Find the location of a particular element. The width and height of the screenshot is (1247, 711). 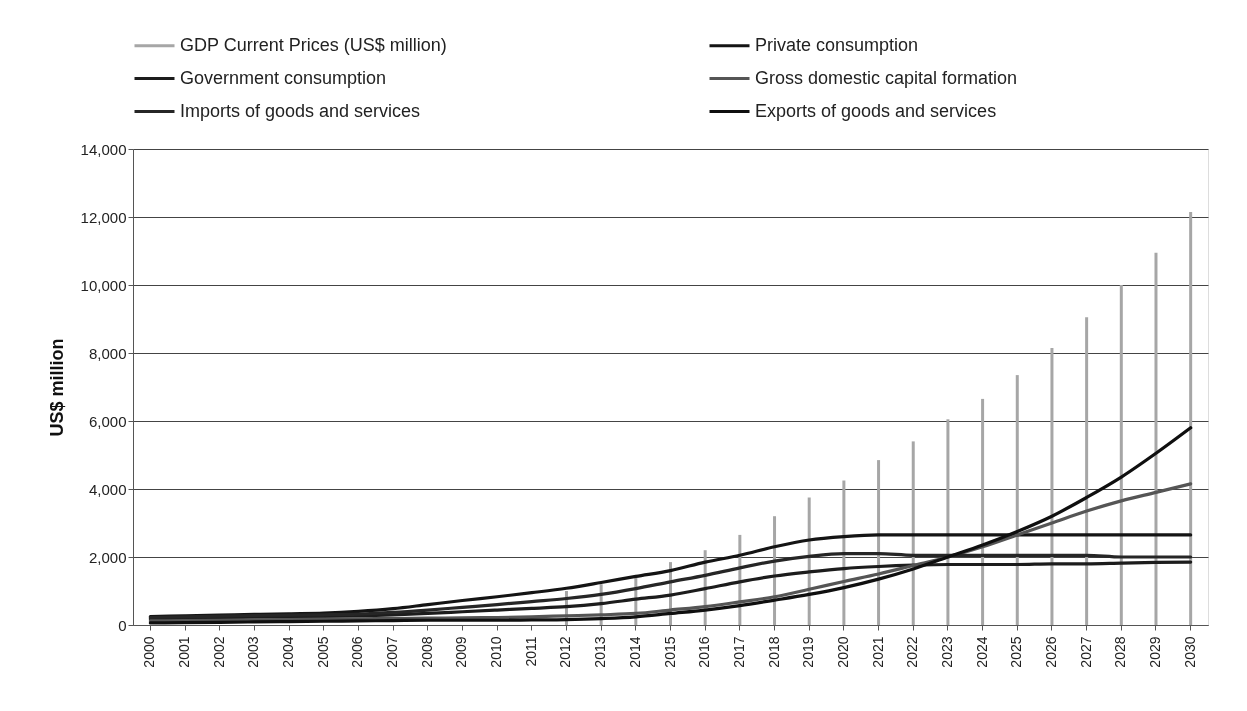

y-tick-label: 6,000 is located at coordinates (107, 421).